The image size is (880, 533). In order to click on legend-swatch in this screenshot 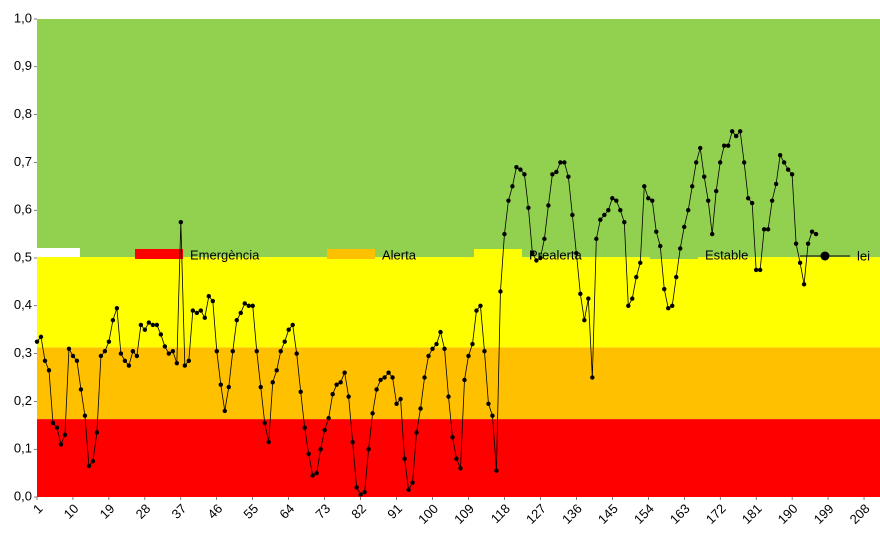, I will do `click(351, 254)`.